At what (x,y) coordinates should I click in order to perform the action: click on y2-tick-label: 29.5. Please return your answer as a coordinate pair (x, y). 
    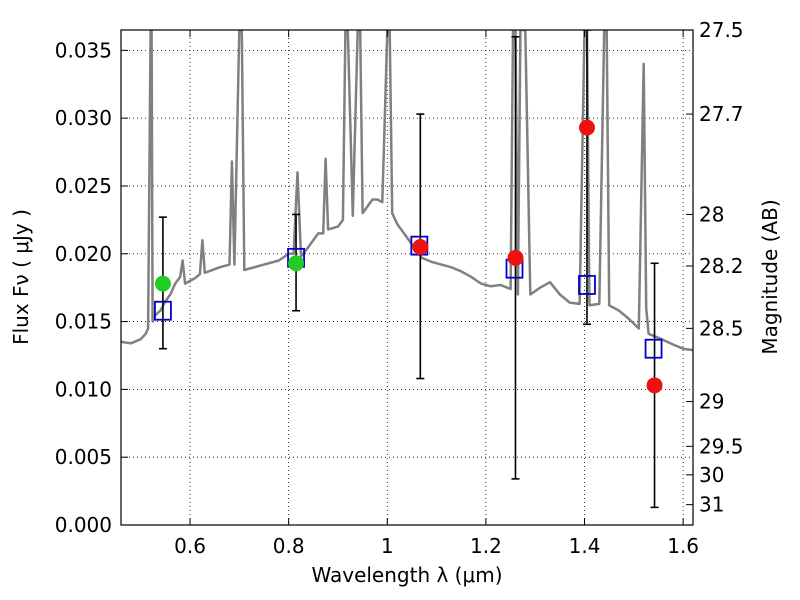
    Looking at the image, I should click on (721, 446).